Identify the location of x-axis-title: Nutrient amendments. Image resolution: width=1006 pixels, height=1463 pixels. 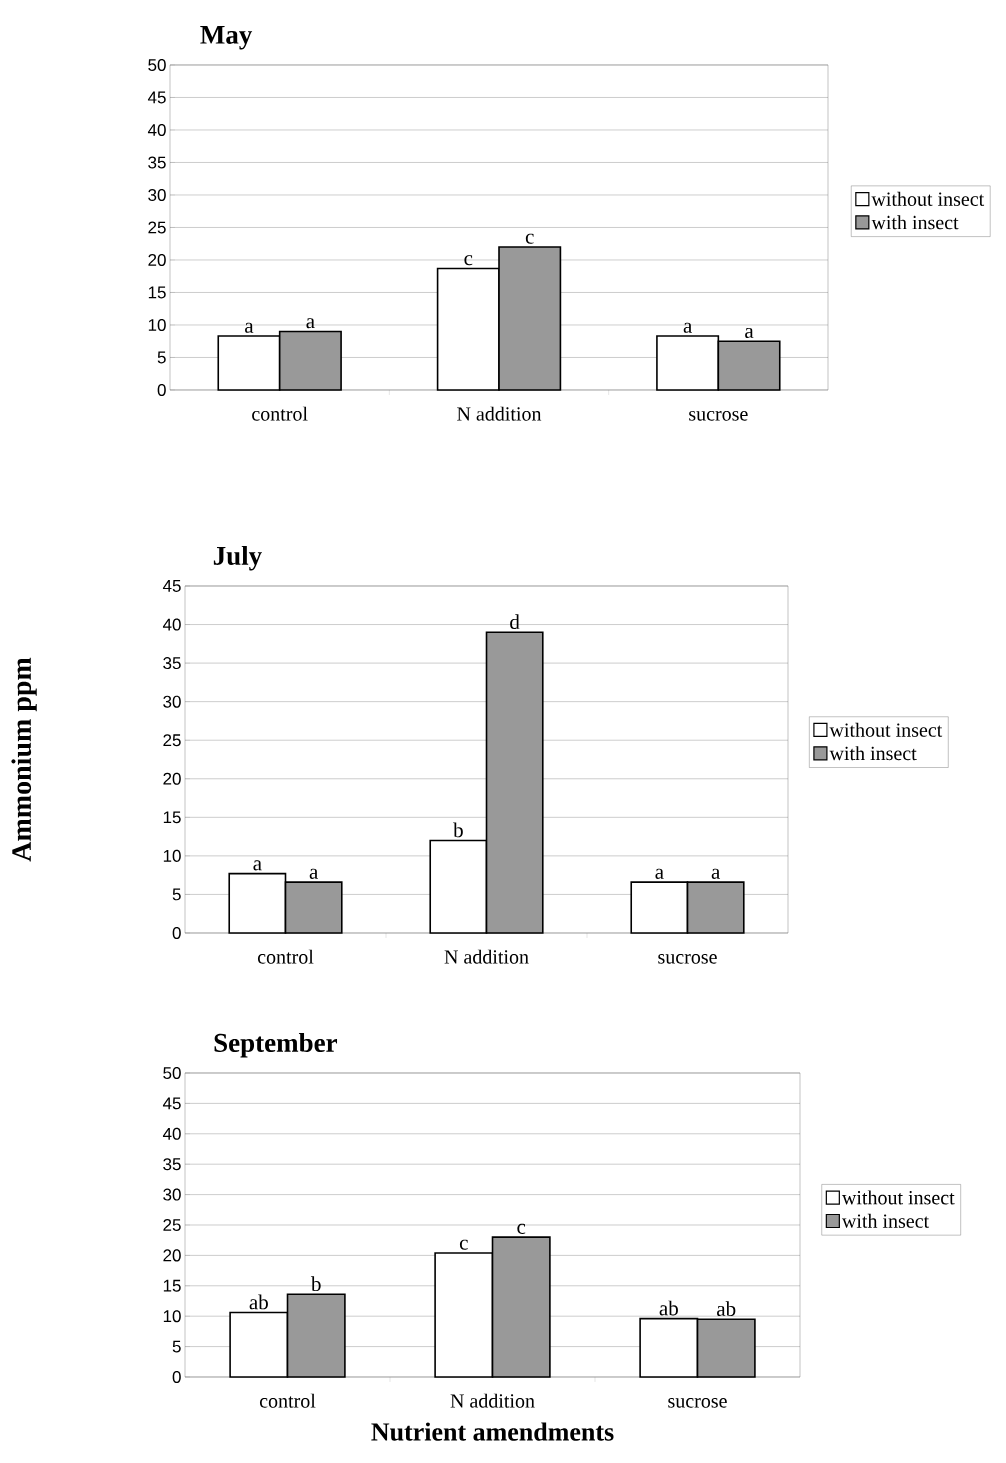
(492, 1431).